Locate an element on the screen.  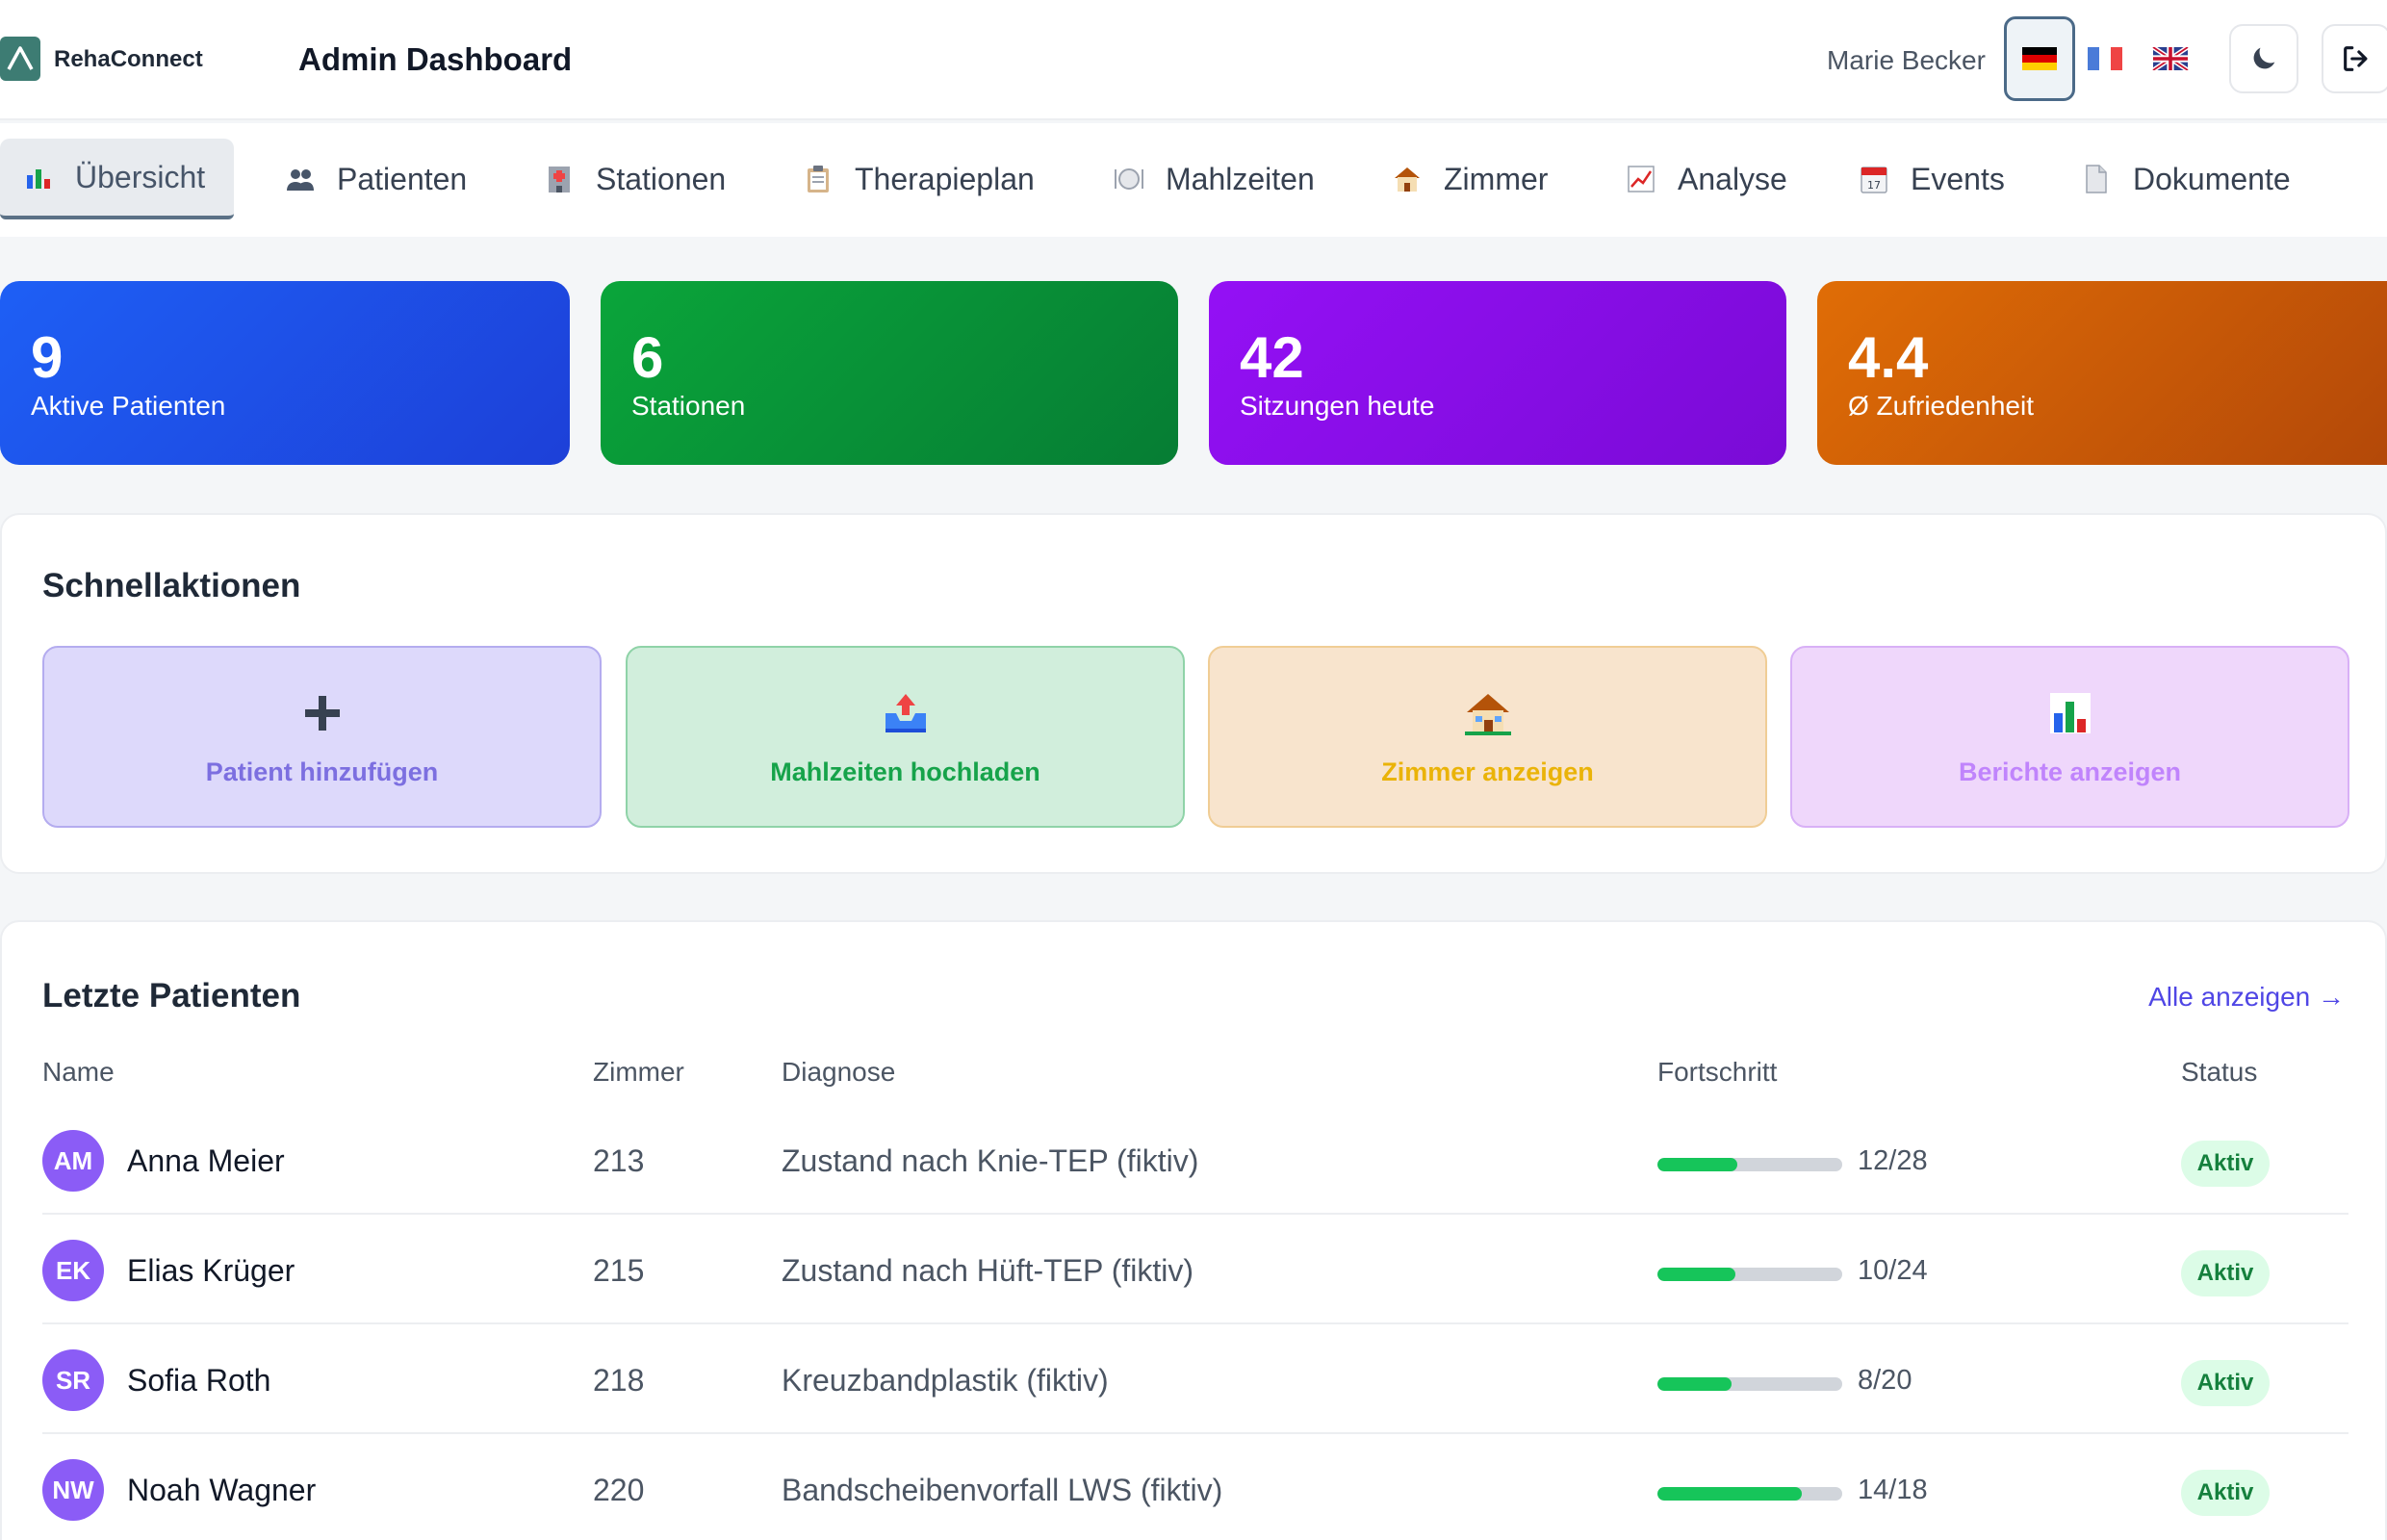
tab-label: Übersicht is located at coordinates (140, 176).